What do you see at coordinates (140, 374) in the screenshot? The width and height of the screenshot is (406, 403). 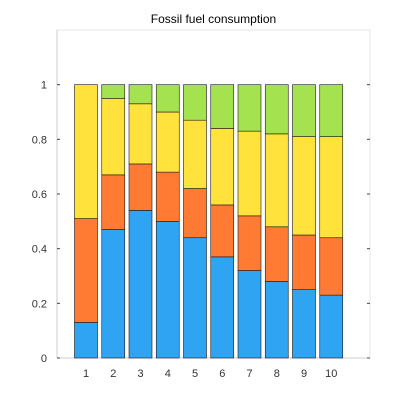 I see `x-tick-label: 3` at bounding box center [140, 374].